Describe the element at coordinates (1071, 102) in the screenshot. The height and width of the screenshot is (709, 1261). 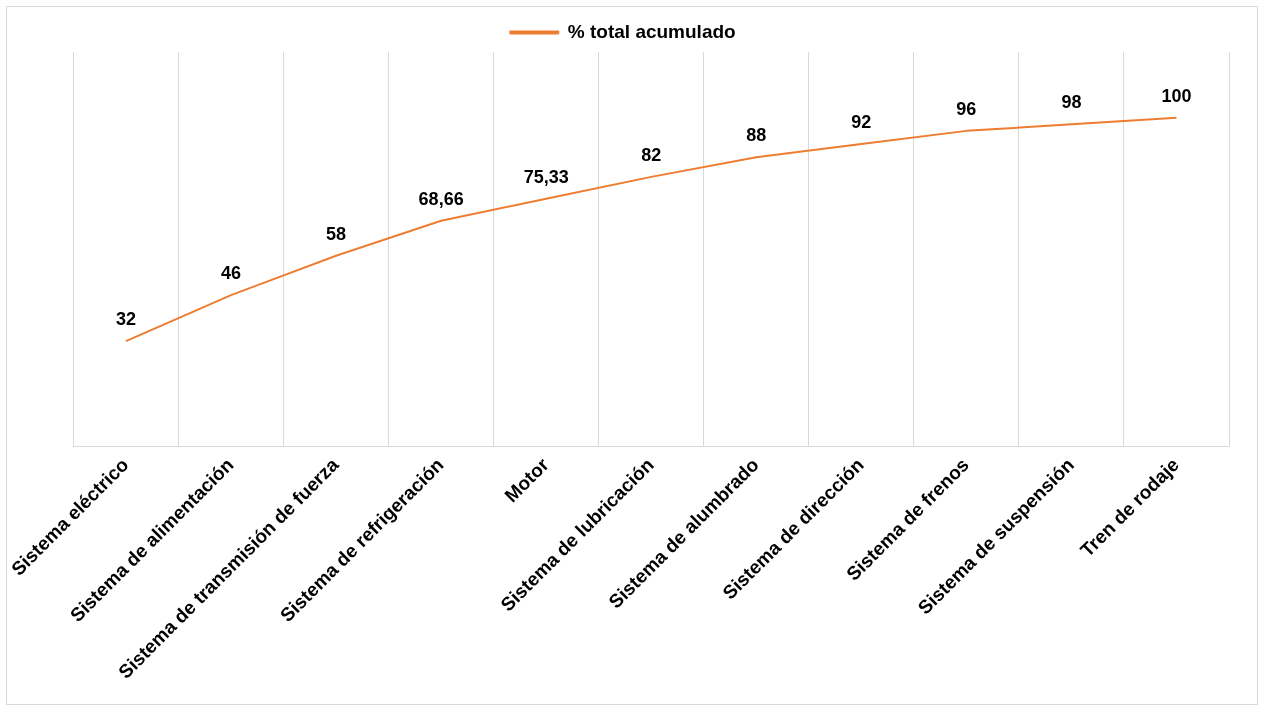
I see `data-label: 98` at that location.